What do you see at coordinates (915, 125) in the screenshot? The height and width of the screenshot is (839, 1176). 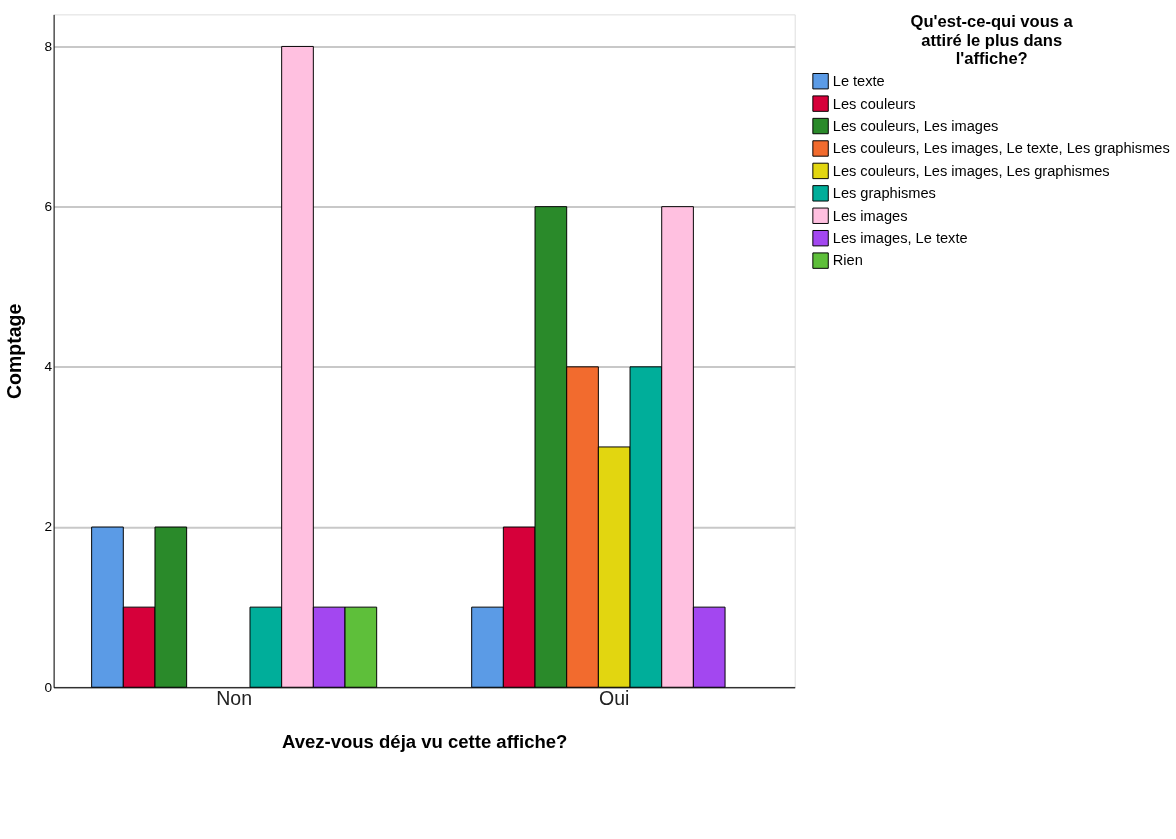 I see `legend-label: Les couleurs, Les images` at bounding box center [915, 125].